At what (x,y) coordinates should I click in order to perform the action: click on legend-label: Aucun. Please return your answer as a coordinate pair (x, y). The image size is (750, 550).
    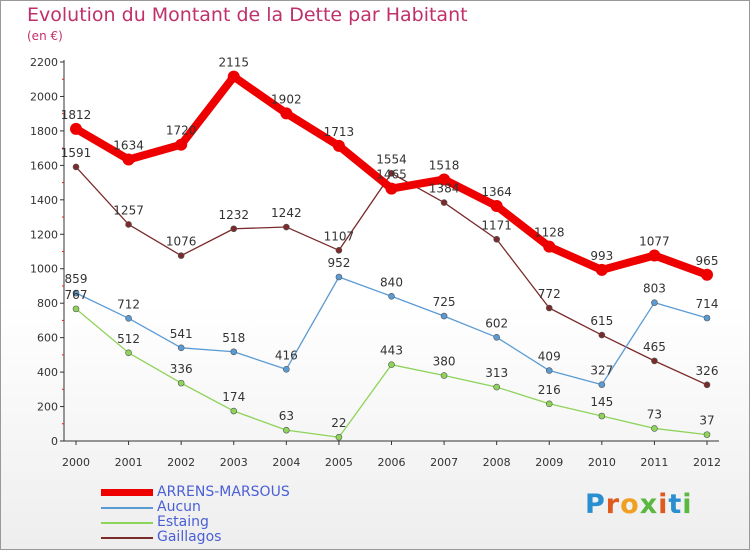
    Looking at the image, I should click on (179, 507).